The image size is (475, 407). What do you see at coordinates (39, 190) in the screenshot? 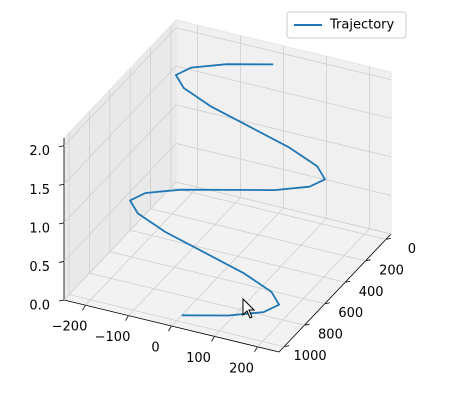
I see `z-tick-label: 1.5` at bounding box center [39, 190].